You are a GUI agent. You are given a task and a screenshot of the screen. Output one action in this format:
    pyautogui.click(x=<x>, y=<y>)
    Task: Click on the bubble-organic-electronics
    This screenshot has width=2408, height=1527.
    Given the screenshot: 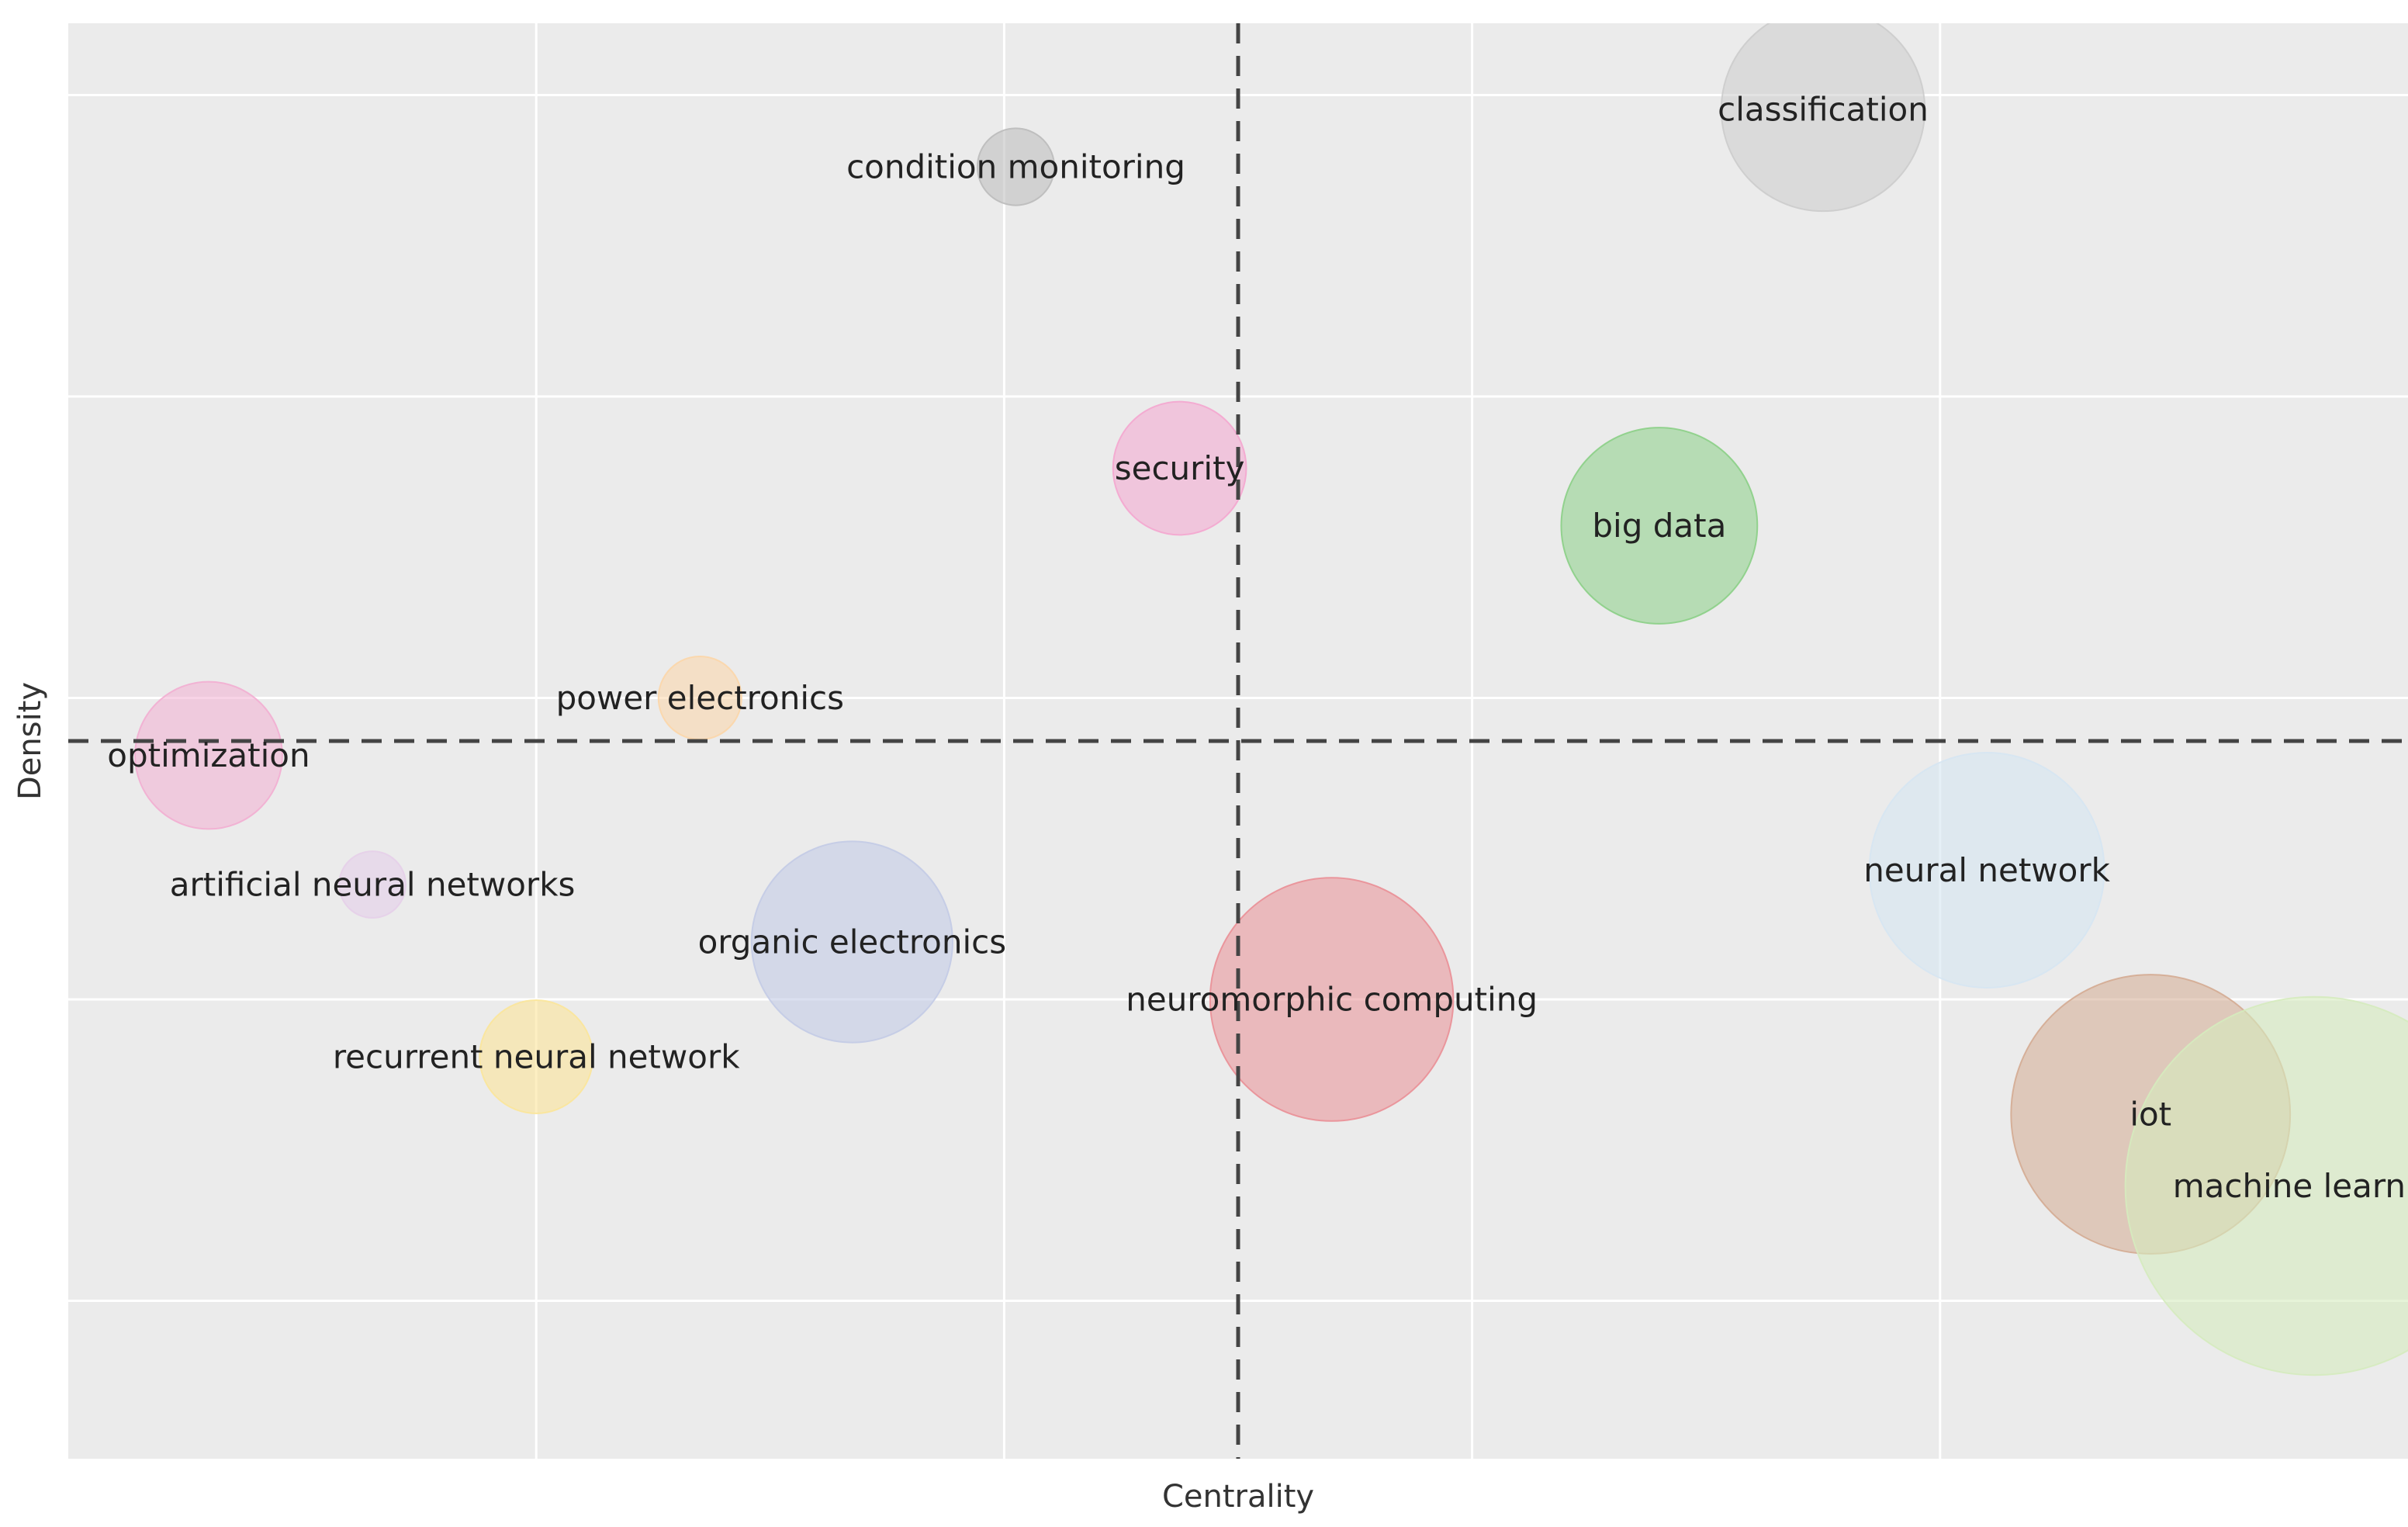 What is the action you would take?
    pyautogui.click(x=852, y=942)
    